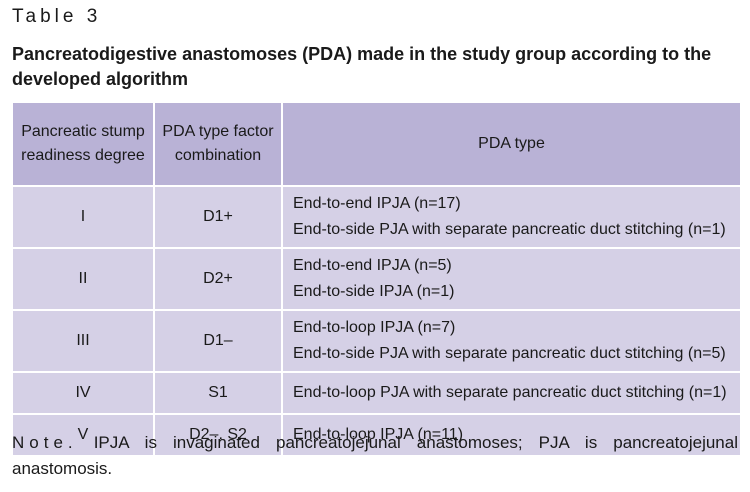 The image size is (750, 492). I want to click on degree-cell: IV, so click(83, 393).